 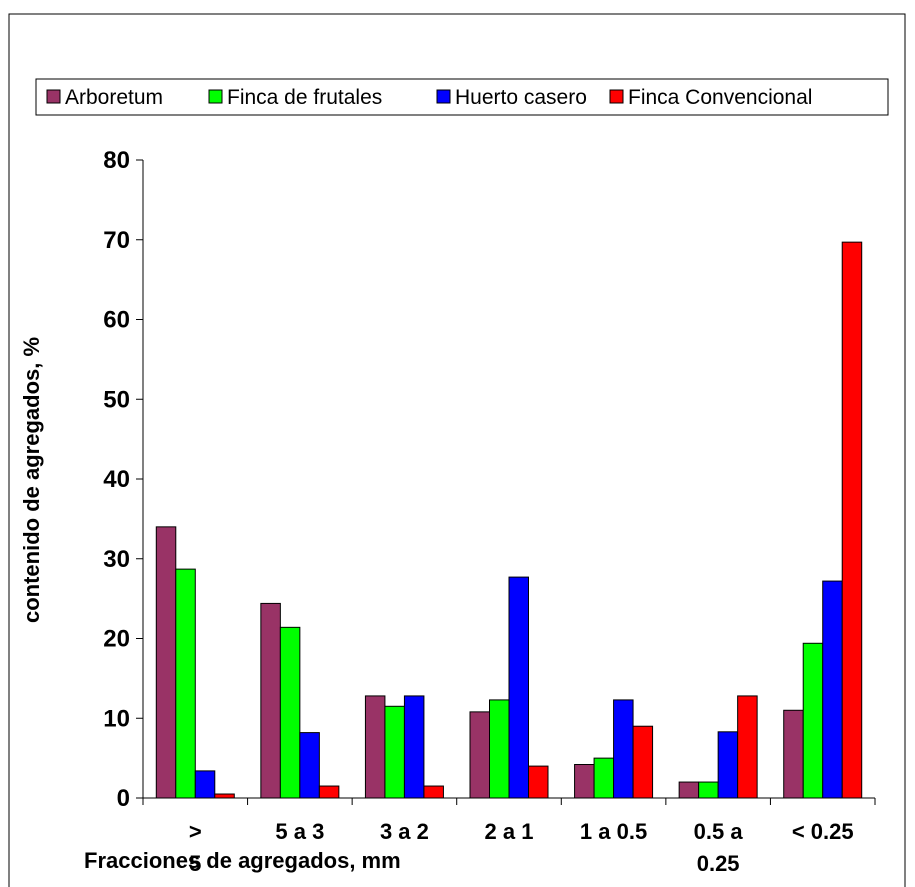 What do you see at coordinates (116, 479) in the screenshot?
I see `y-tick-label: 40` at bounding box center [116, 479].